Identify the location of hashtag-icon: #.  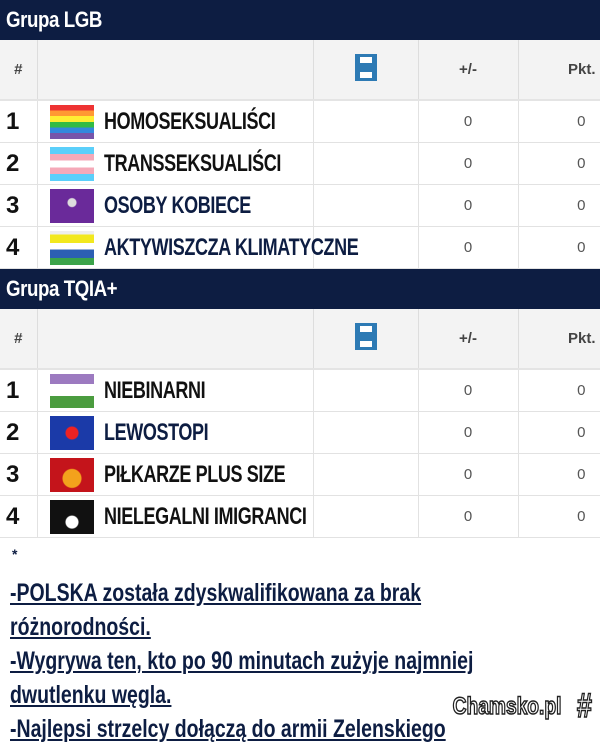
(584, 706).